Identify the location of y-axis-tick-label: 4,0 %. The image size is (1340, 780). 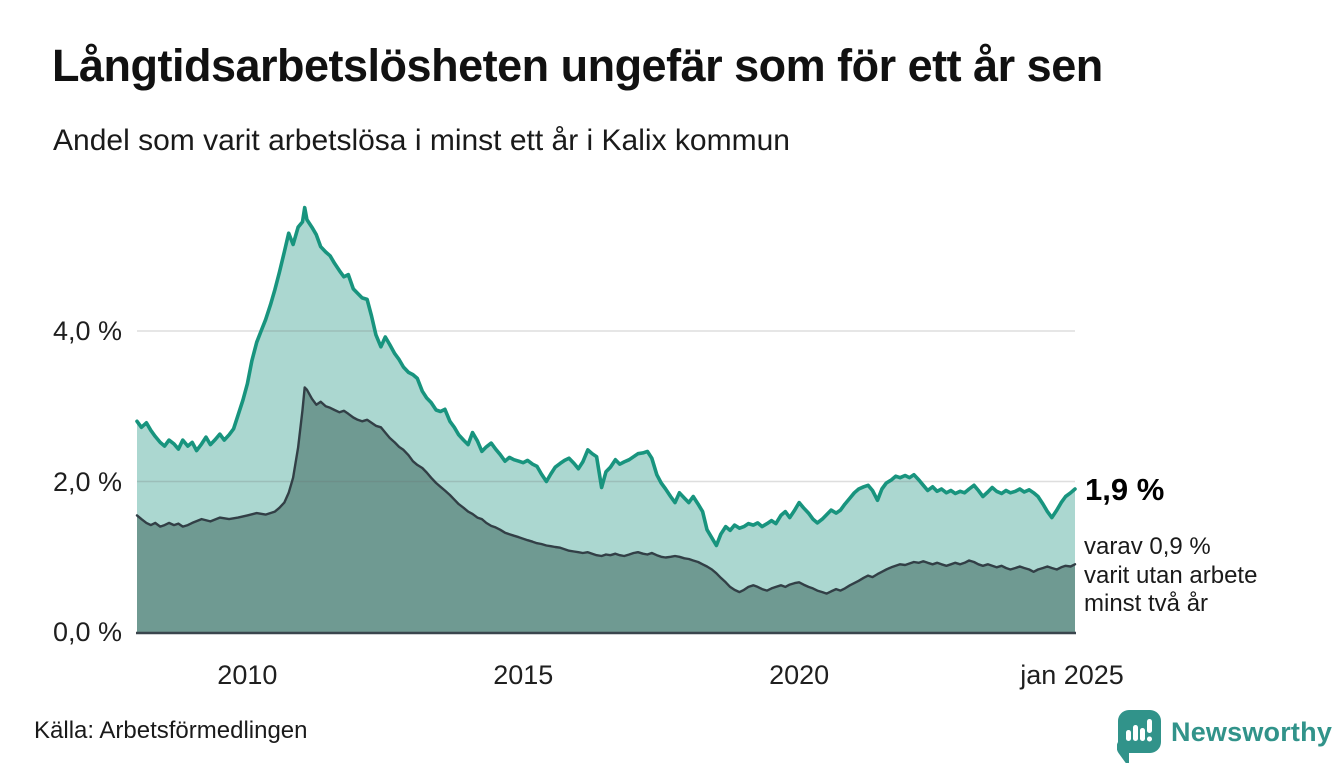
(87, 331).